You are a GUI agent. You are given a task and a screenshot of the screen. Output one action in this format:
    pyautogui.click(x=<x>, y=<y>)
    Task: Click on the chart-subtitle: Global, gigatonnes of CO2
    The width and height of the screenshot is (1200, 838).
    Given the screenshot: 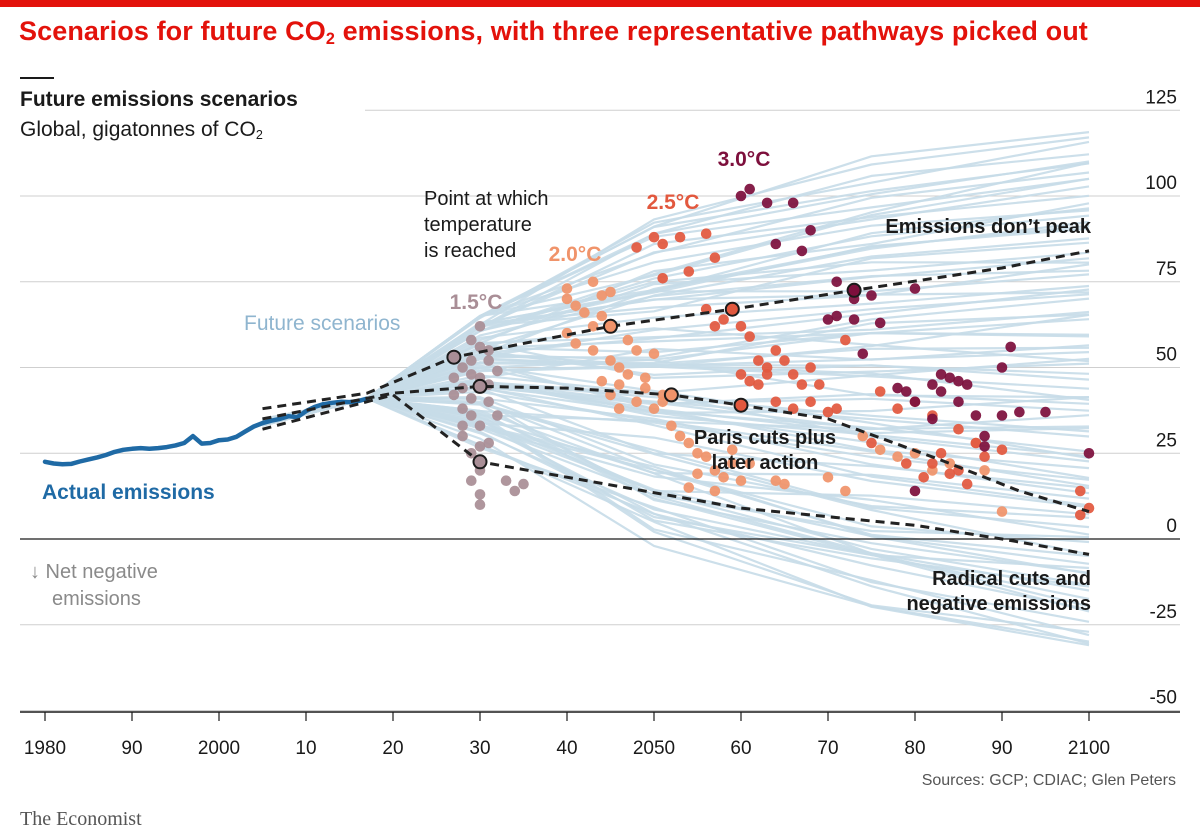 What is the action you would take?
    pyautogui.click(x=141, y=130)
    